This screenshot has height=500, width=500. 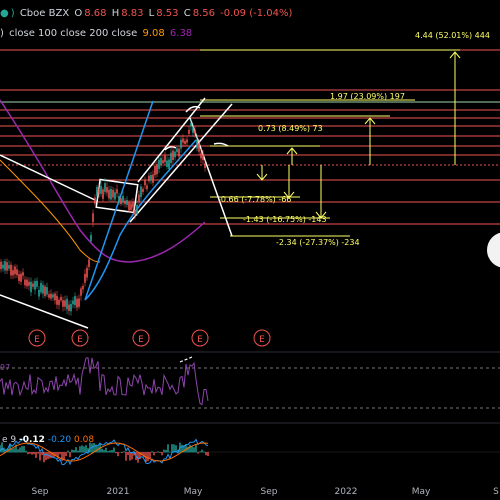 I want to click on target-label: 4.44 (52.01%) 444, so click(x=452, y=35).